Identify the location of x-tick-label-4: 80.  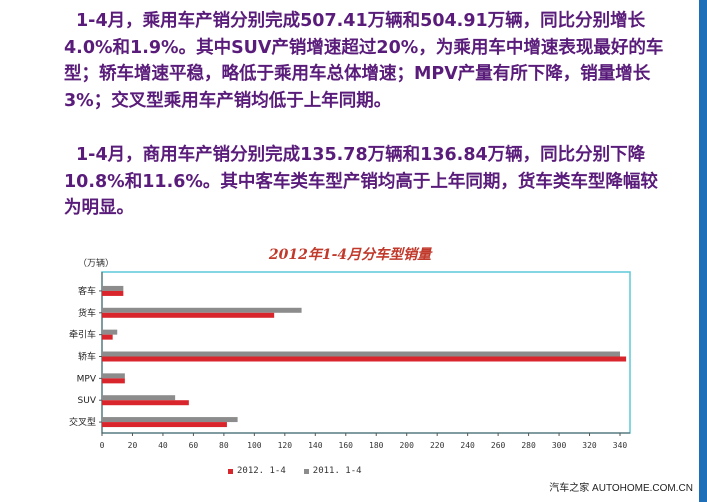
(224, 445).